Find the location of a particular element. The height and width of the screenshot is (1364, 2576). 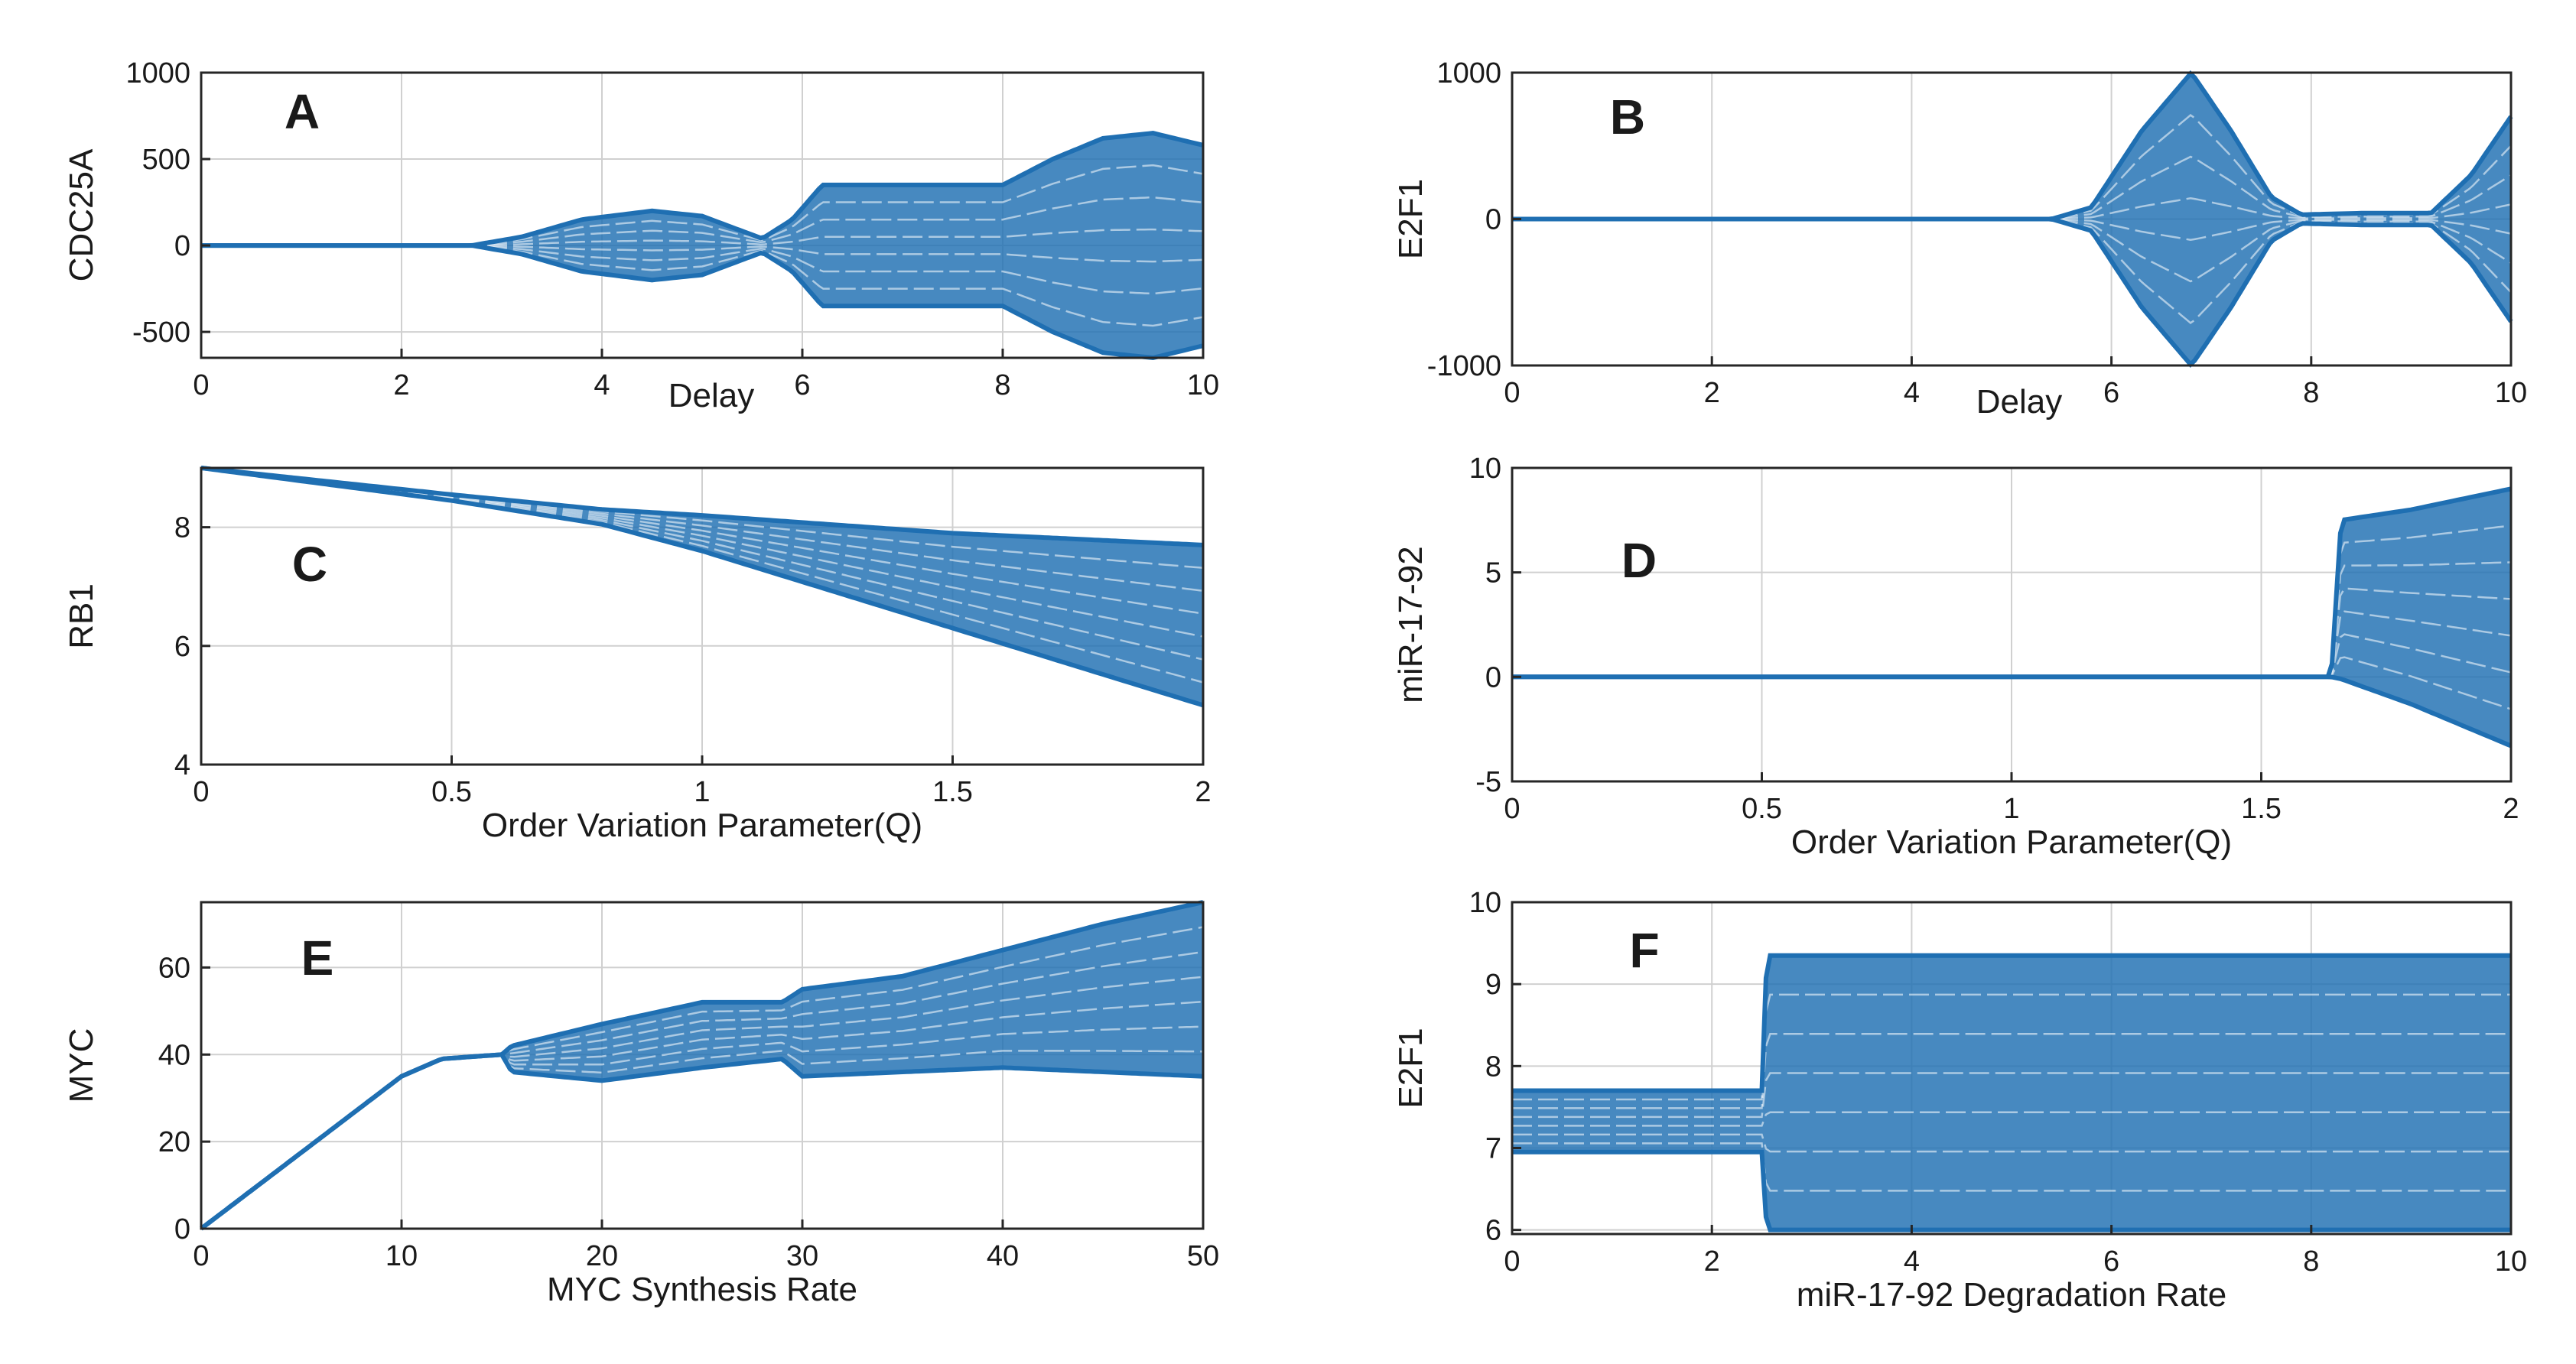

panel-label: E is located at coordinates (317, 958).